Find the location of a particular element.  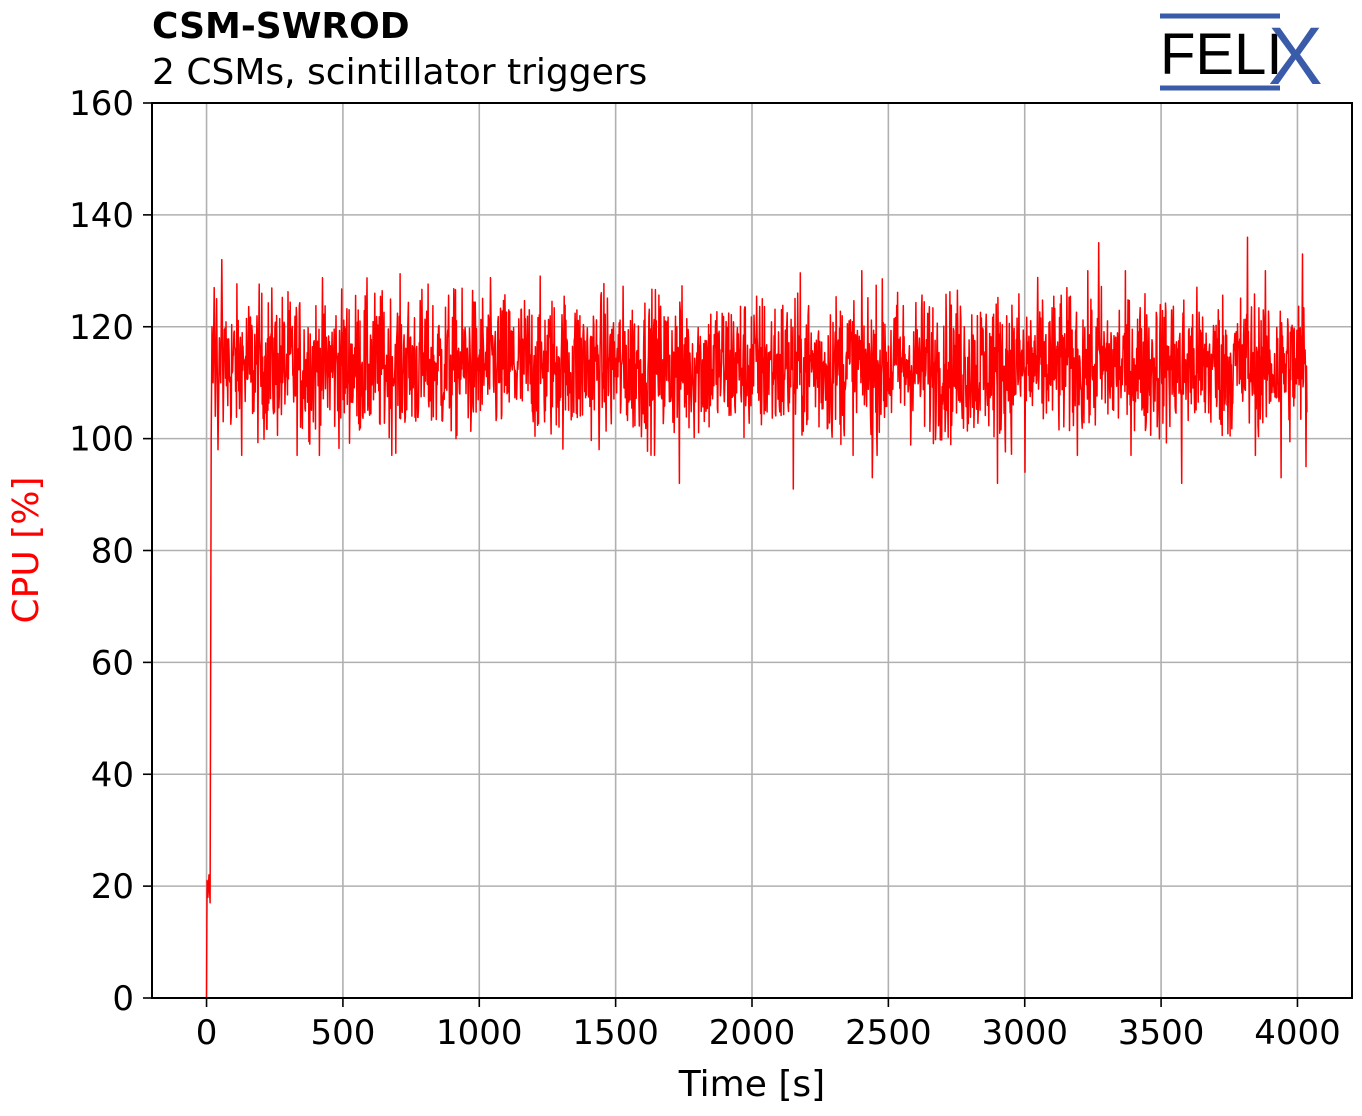

x-tick-label: 4000 is located at coordinates (1297, 1033).